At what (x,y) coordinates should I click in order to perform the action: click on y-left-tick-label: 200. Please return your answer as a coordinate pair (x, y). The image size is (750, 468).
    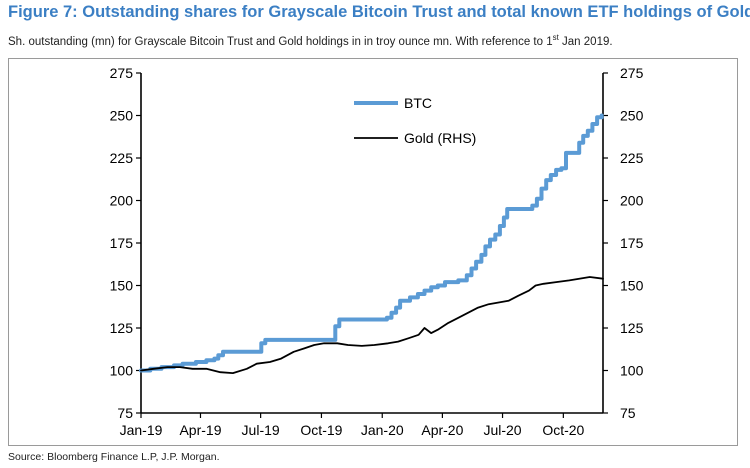
    Looking at the image, I should click on (122, 201).